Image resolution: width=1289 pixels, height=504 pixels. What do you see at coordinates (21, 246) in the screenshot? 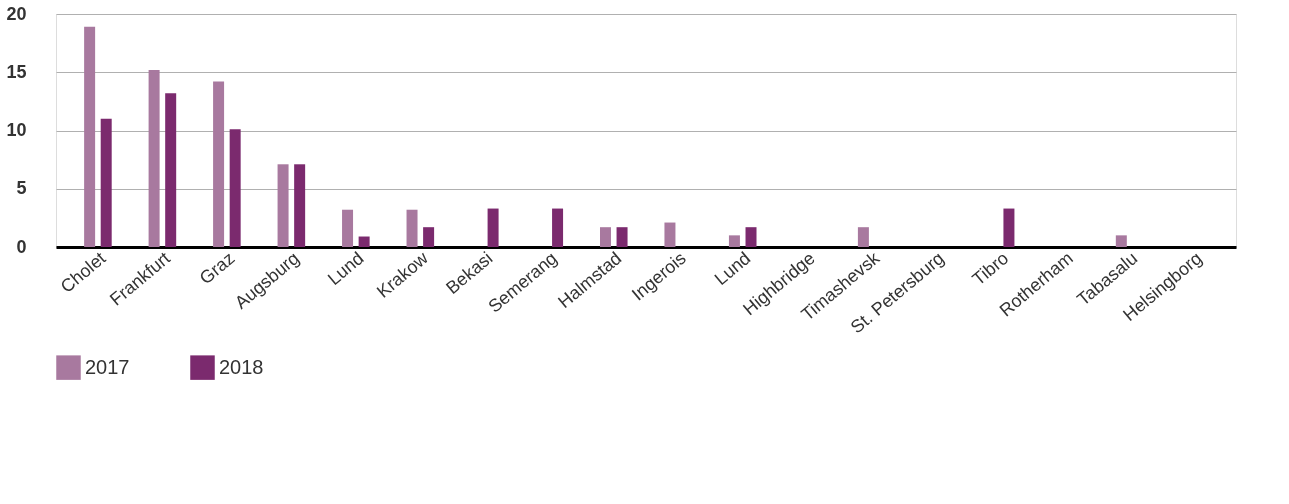
I see `y-tick-label: 0` at bounding box center [21, 246].